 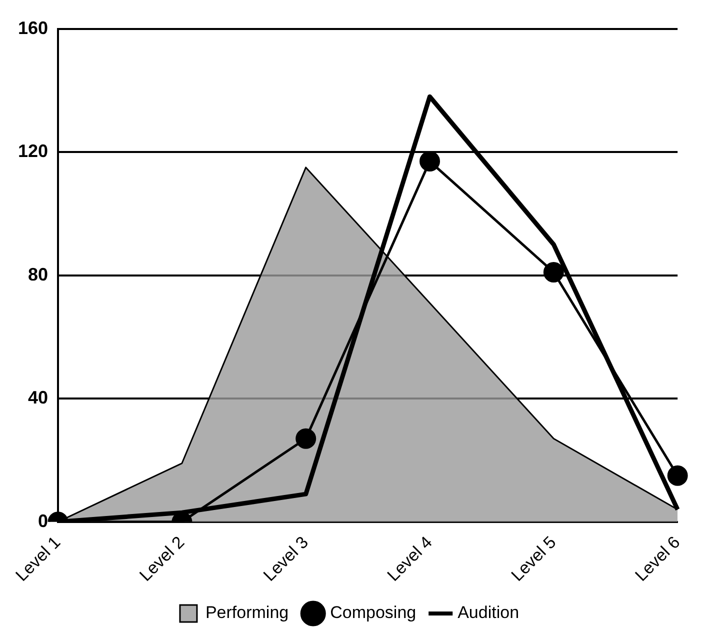 I want to click on legend-label: Audition, so click(x=489, y=612).